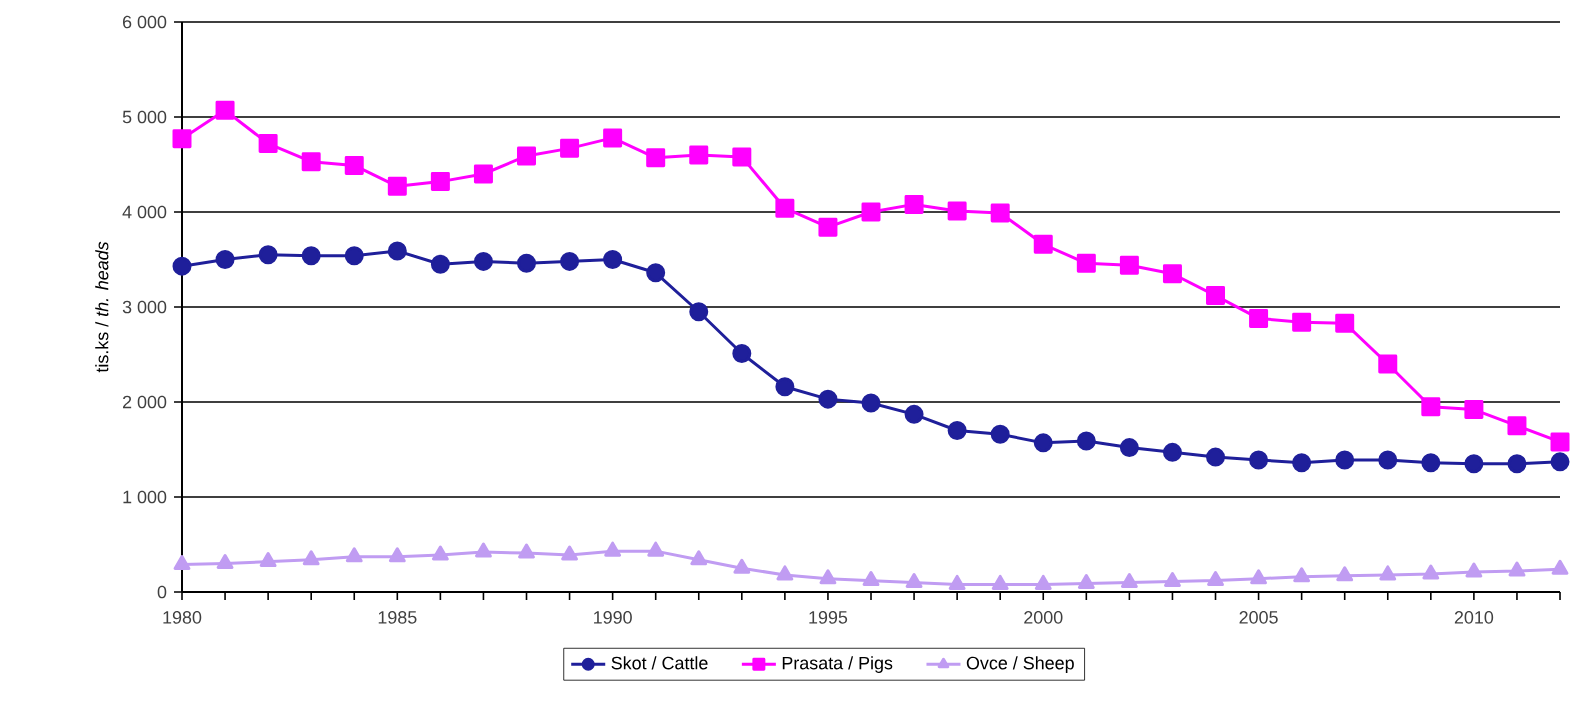  I want to click on y-tick-label: 5 000, so click(144, 117).